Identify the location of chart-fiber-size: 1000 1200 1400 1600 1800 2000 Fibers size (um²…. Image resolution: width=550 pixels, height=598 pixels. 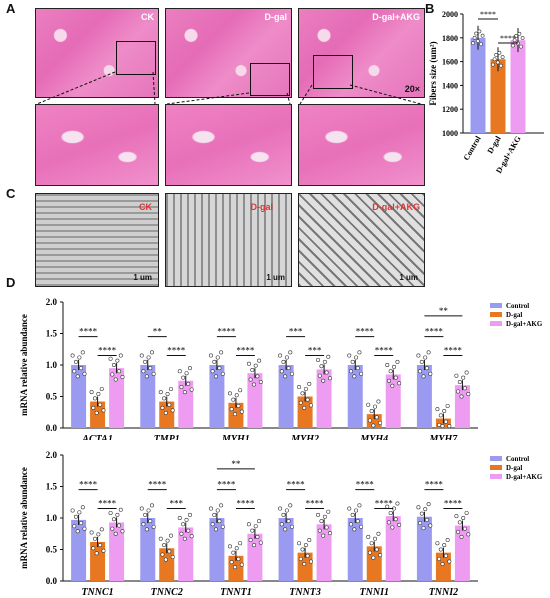
(486, 92).